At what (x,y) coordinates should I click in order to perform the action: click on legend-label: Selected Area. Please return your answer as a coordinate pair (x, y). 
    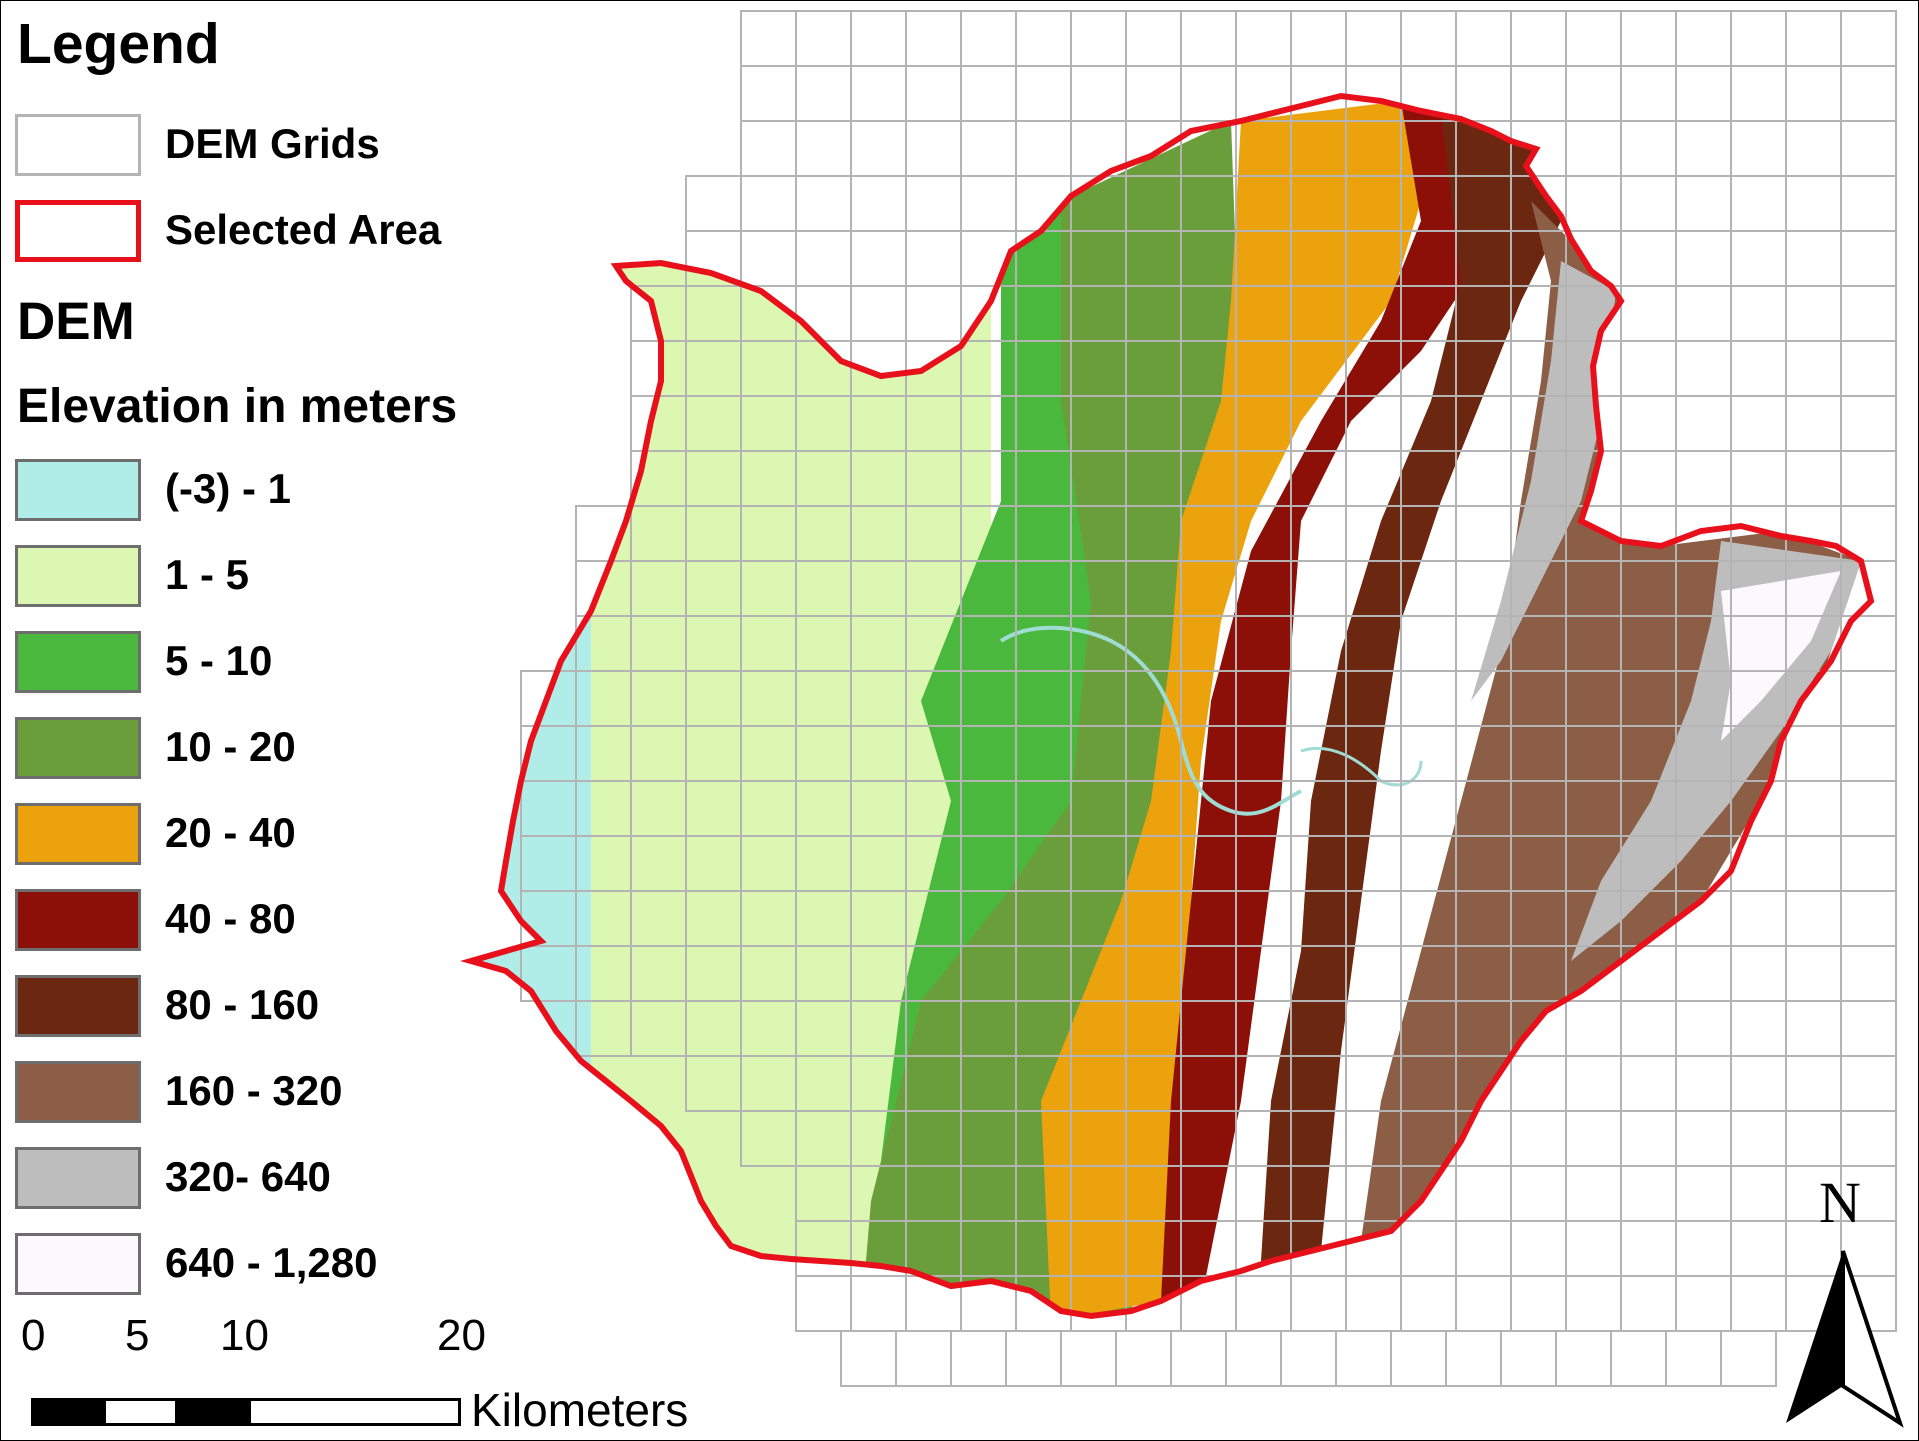
    Looking at the image, I should click on (303, 229).